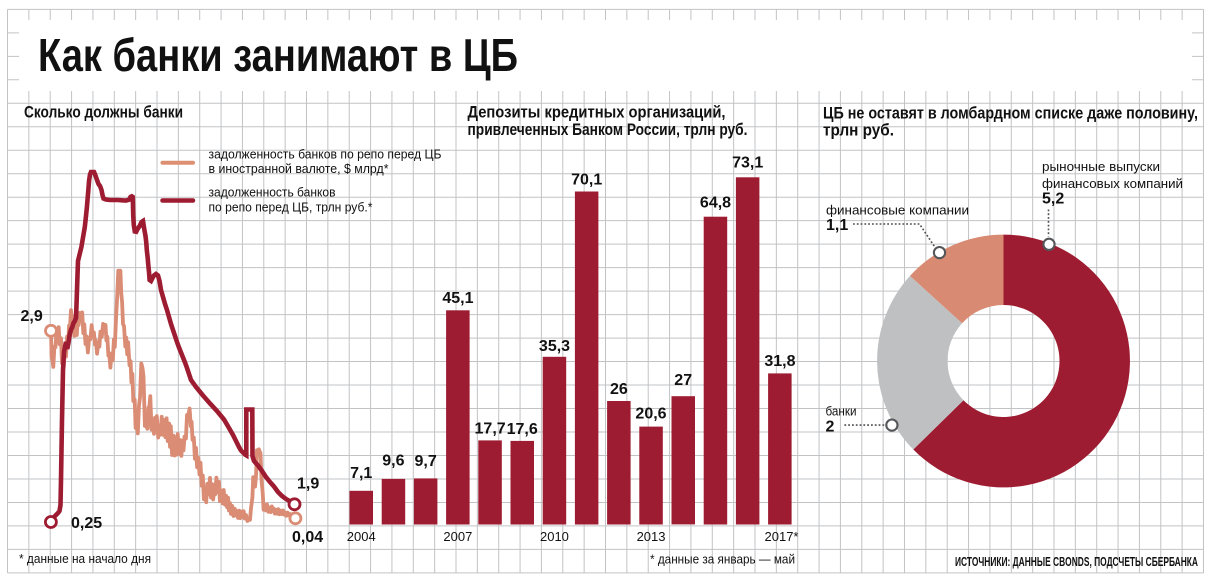 The width and height of the screenshot is (1214, 584). Describe the element at coordinates (597, 113) in the screenshot. I see `svg-text:Депозиты кредитных организаций: Депозиты кредитных организаций,` at that location.